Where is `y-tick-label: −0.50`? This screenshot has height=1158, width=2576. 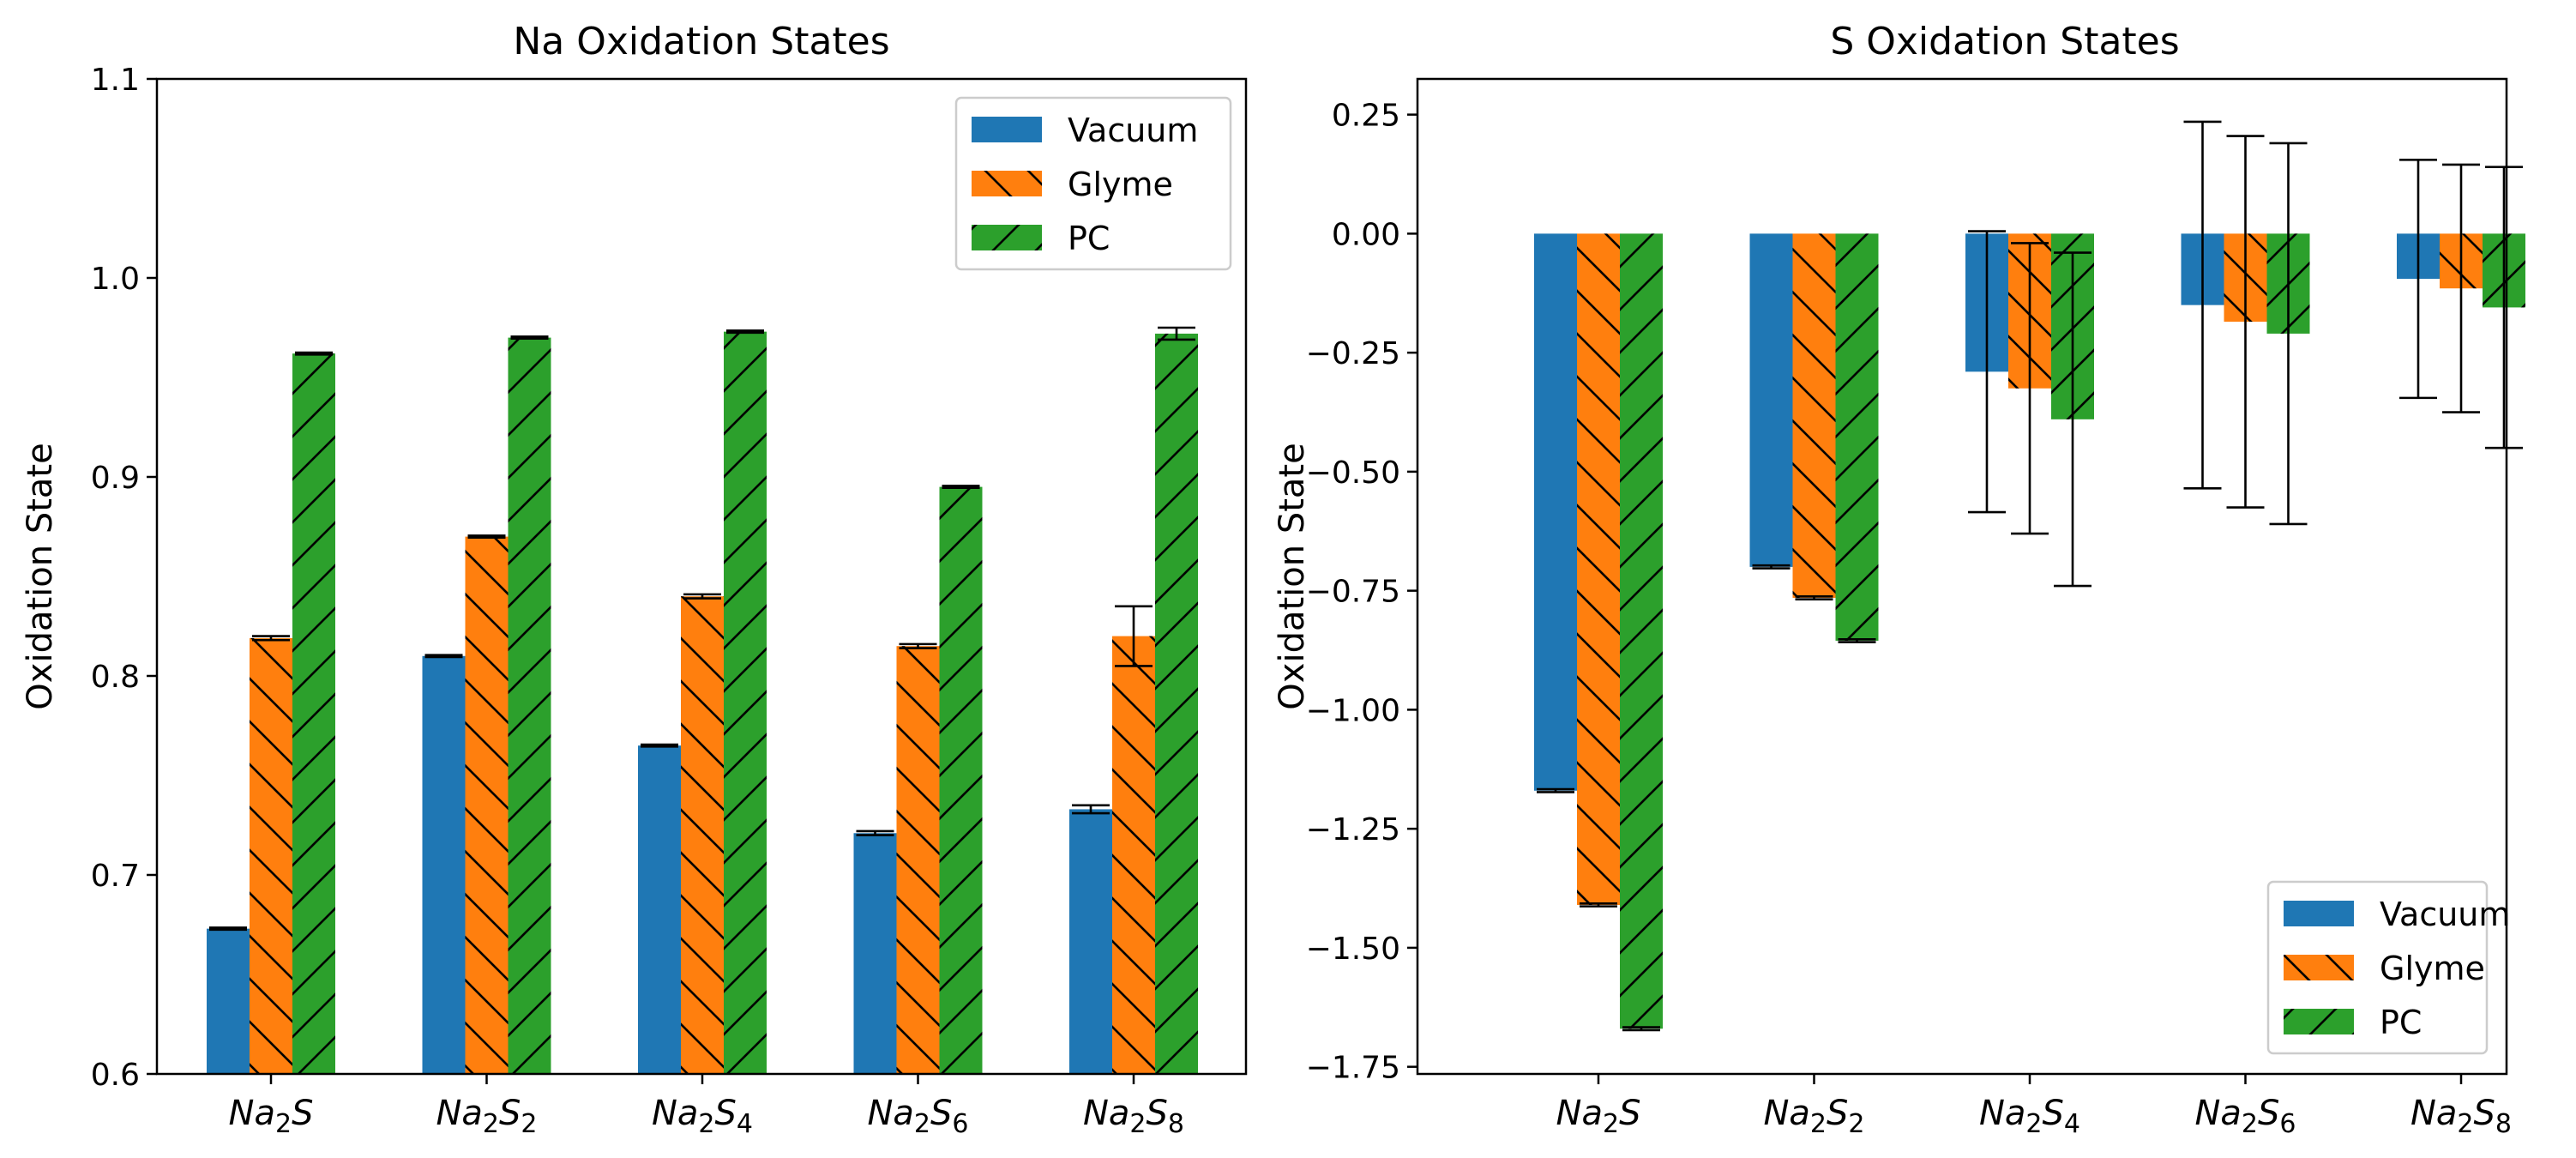
y-tick-label: −0.50 is located at coordinates (1353, 473).